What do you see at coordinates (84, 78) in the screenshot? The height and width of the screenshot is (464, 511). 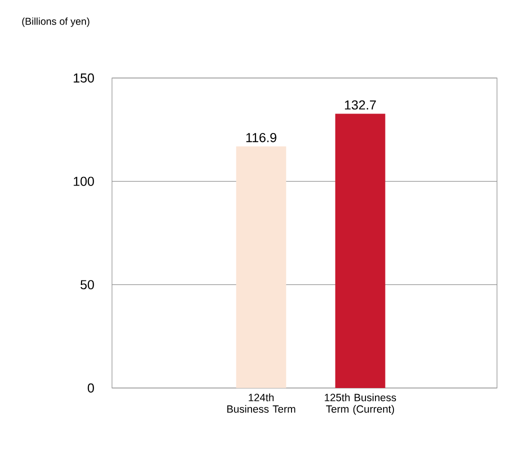 I see `y-tick-label: 150` at bounding box center [84, 78].